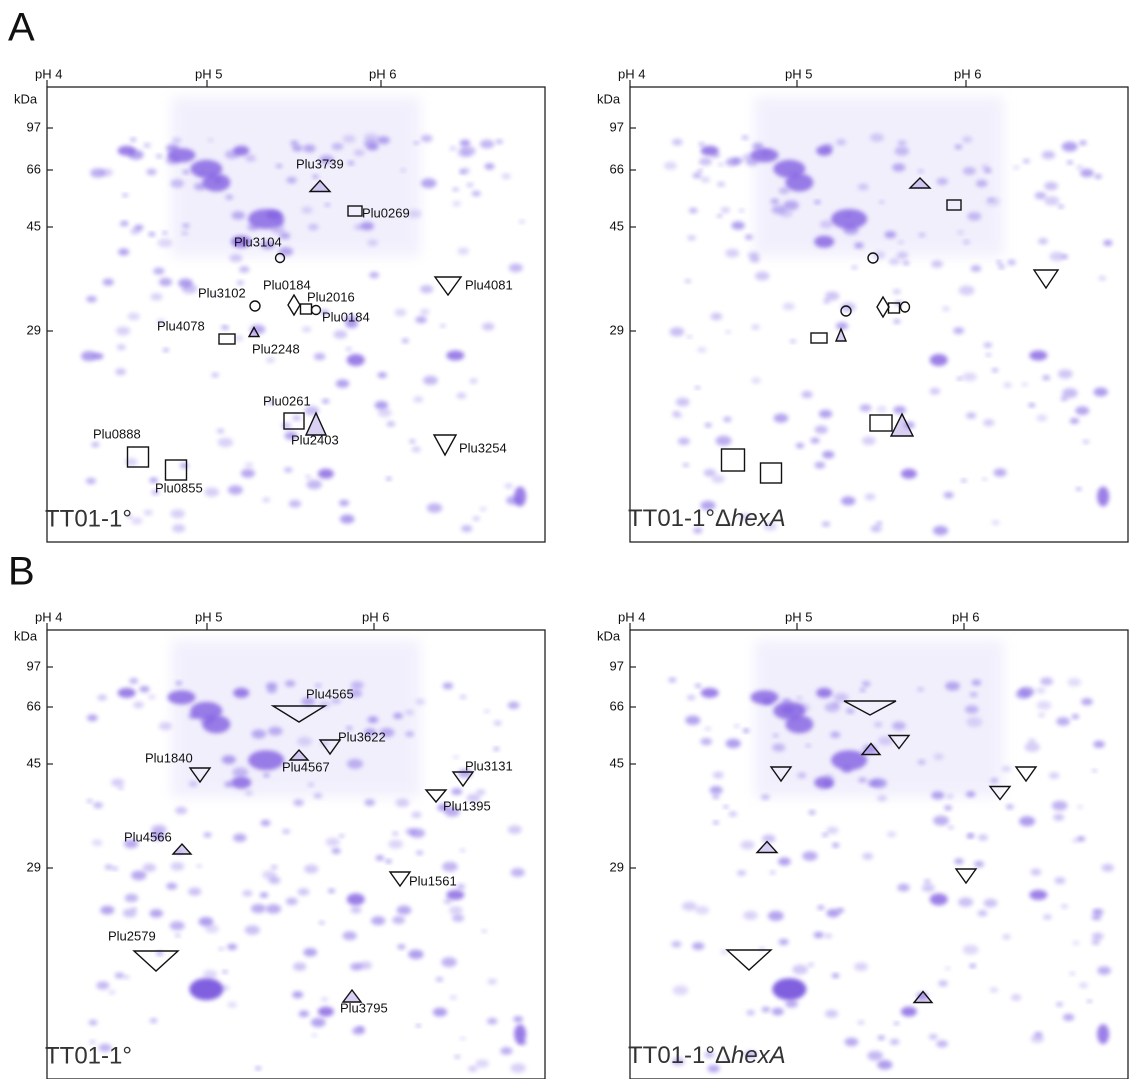  What do you see at coordinates (846, 311) in the screenshot?
I see `marker-circle` at bounding box center [846, 311].